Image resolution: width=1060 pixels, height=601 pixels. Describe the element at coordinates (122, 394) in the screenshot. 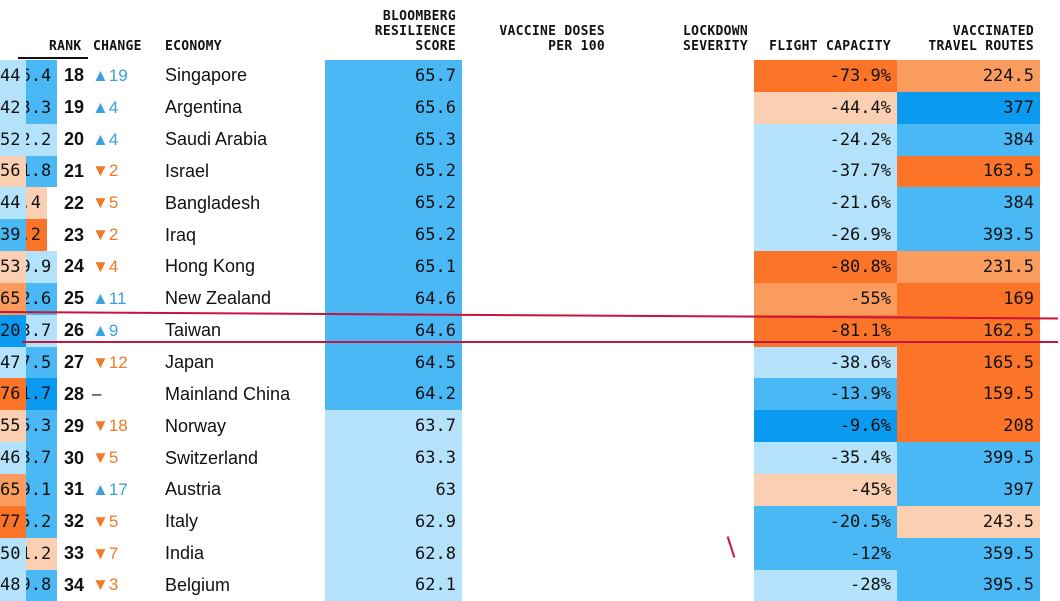

I see `change-cell: –` at that location.